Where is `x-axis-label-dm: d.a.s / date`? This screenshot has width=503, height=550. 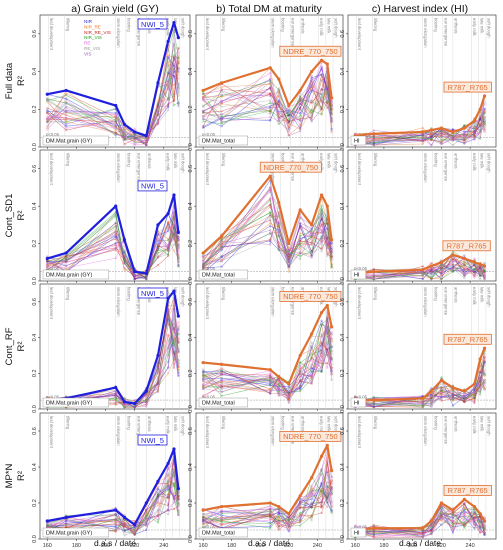 x-axis-label-dm: d.a.s / date is located at coordinates (269, 543).